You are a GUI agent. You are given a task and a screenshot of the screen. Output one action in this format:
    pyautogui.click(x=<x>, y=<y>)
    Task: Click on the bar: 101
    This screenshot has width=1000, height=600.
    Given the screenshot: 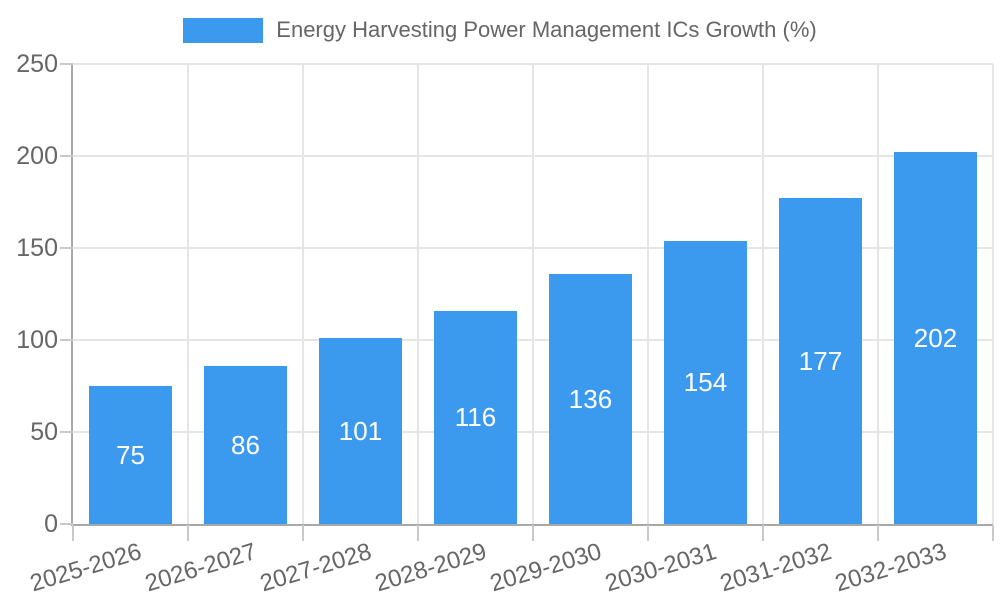 What is the action you would take?
    pyautogui.click(x=360, y=431)
    